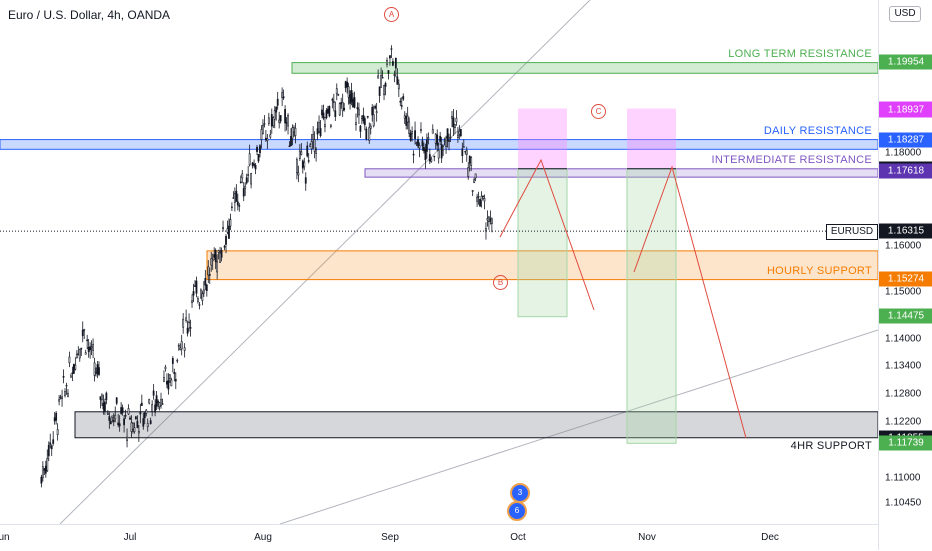 The image size is (932, 551). I want to click on price-tag: 1.15274, so click(905, 279).